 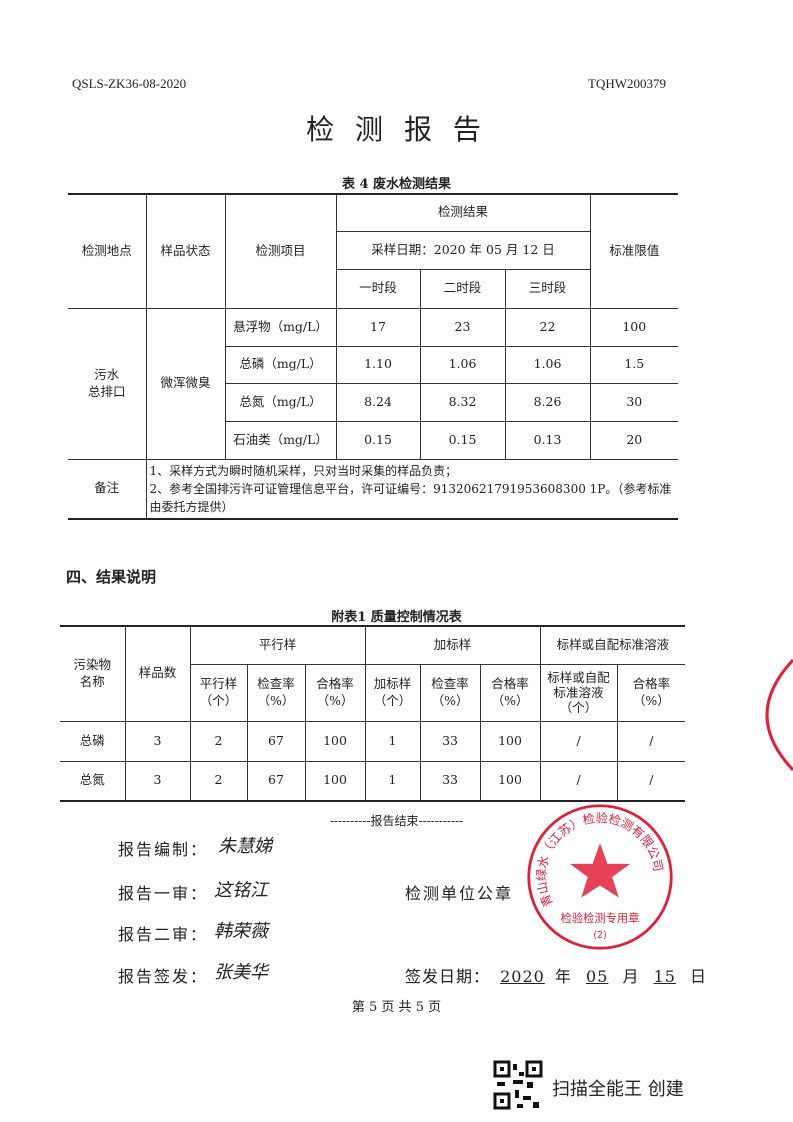 I want to click on seal-subtext: 检验检测专用章, so click(x=600, y=918).